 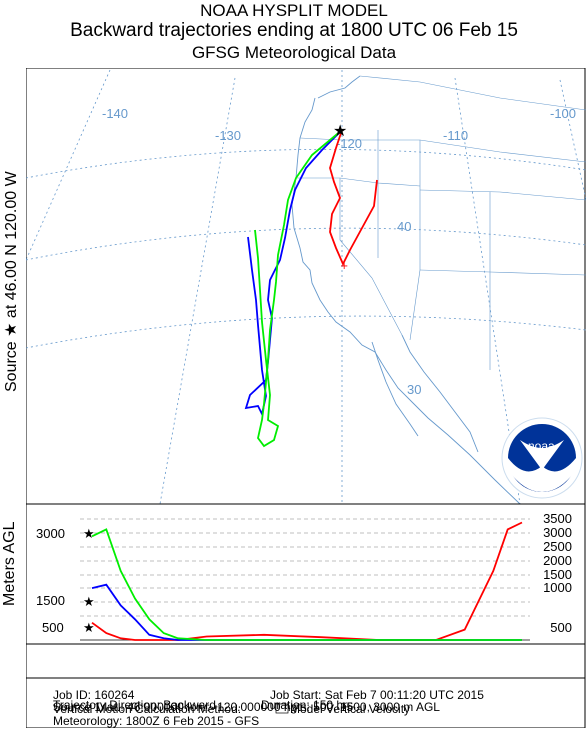 I want to click on method-box, so click(x=282, y=708).